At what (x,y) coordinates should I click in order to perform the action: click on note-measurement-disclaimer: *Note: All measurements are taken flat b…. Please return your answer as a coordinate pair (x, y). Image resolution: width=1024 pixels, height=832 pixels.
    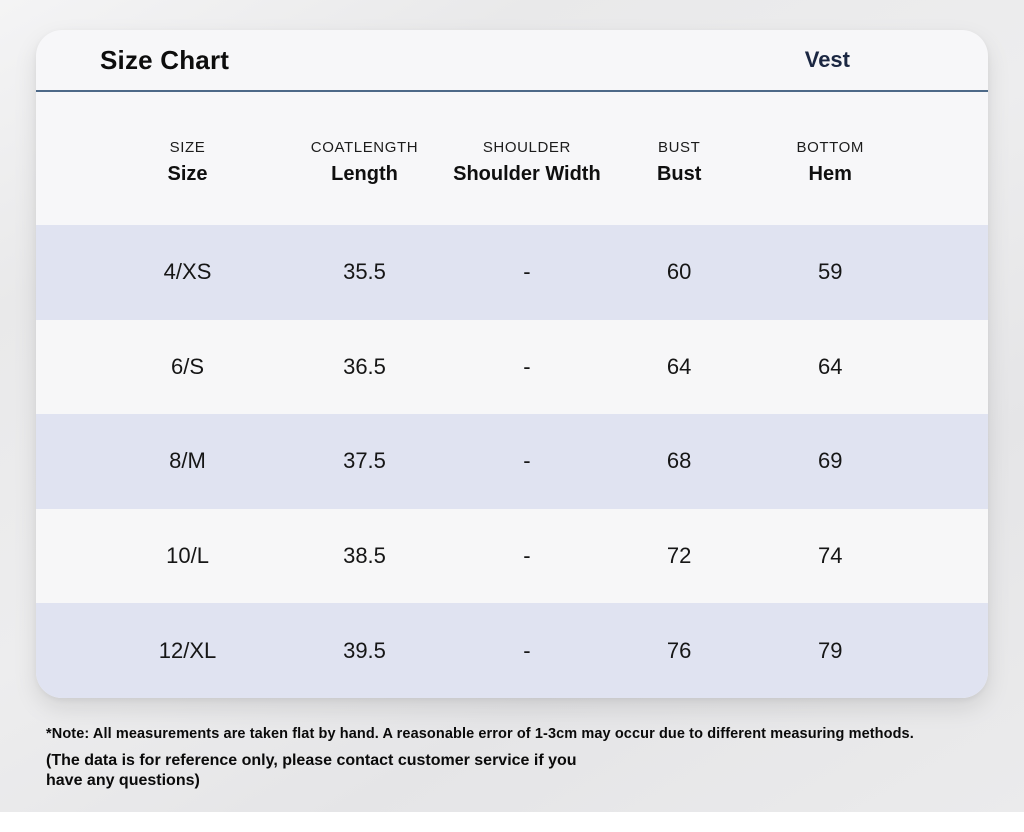
    Looking at the image, I should click on (480, 734).